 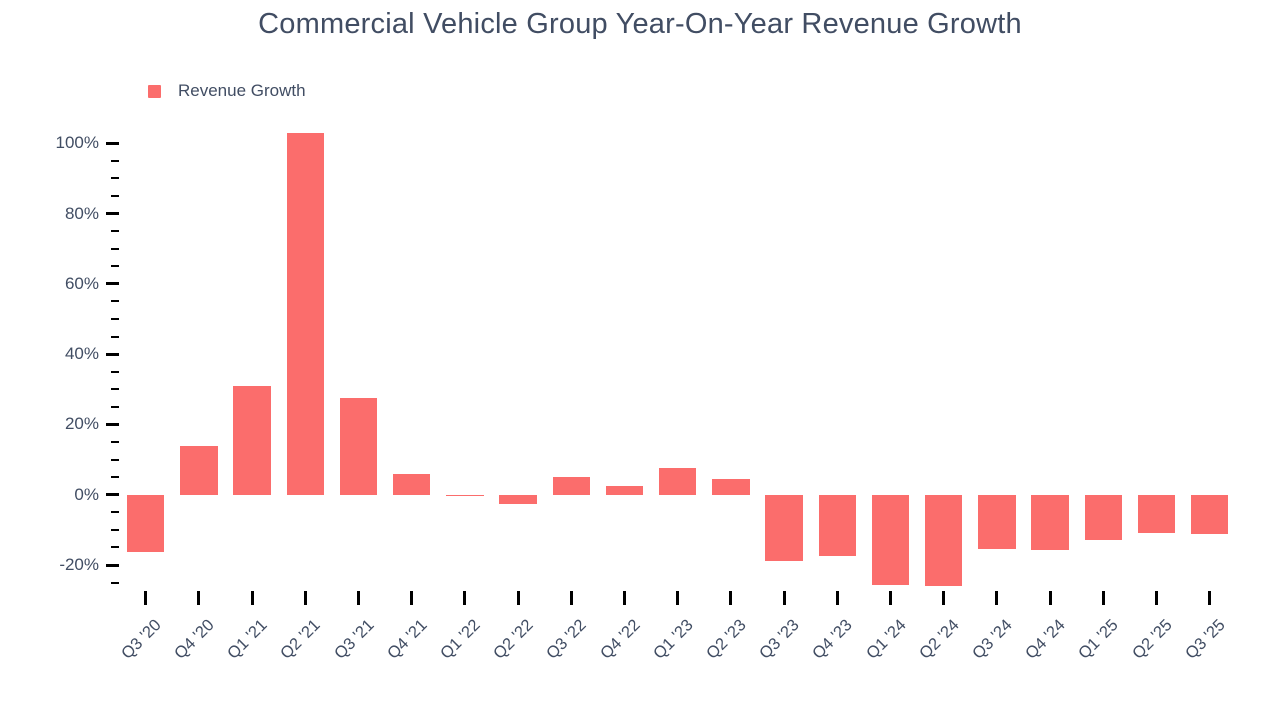 I want to click on x-axis-label: Q2 '23, so click(x=726, y=639).